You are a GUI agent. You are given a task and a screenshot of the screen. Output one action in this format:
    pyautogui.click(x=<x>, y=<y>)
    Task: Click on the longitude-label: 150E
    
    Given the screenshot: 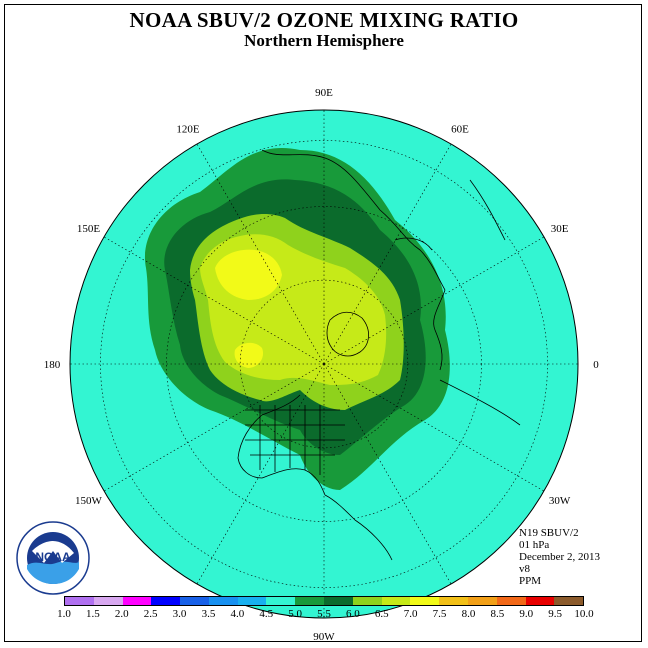 What is the action you would take?
    pyautogui.click(x=89, y=229)
    